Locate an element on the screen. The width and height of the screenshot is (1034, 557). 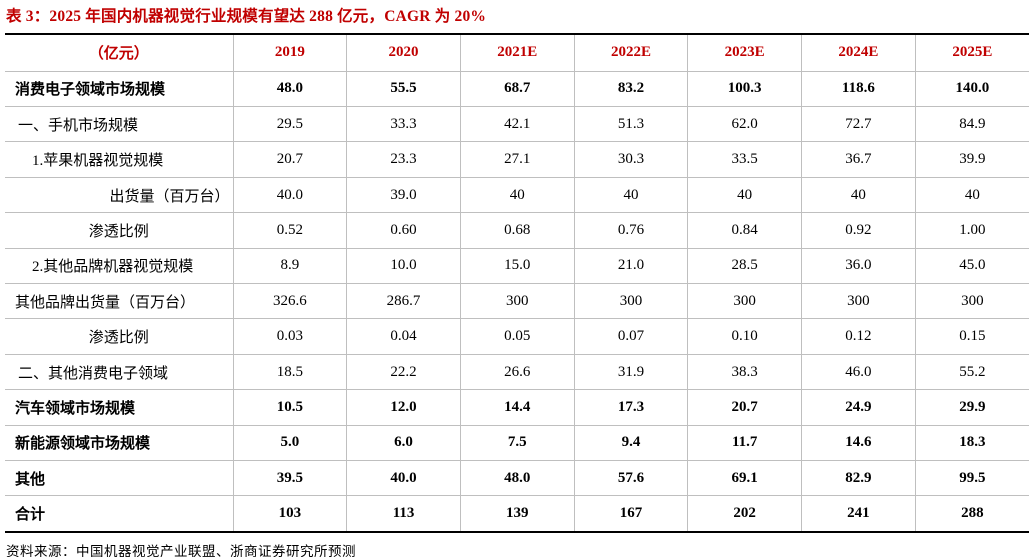
table-row: 一、手机市场规模 29.5 33.3 42.1 51.3 62.0 72.7 84.9 is located at coordinates (517, 124).